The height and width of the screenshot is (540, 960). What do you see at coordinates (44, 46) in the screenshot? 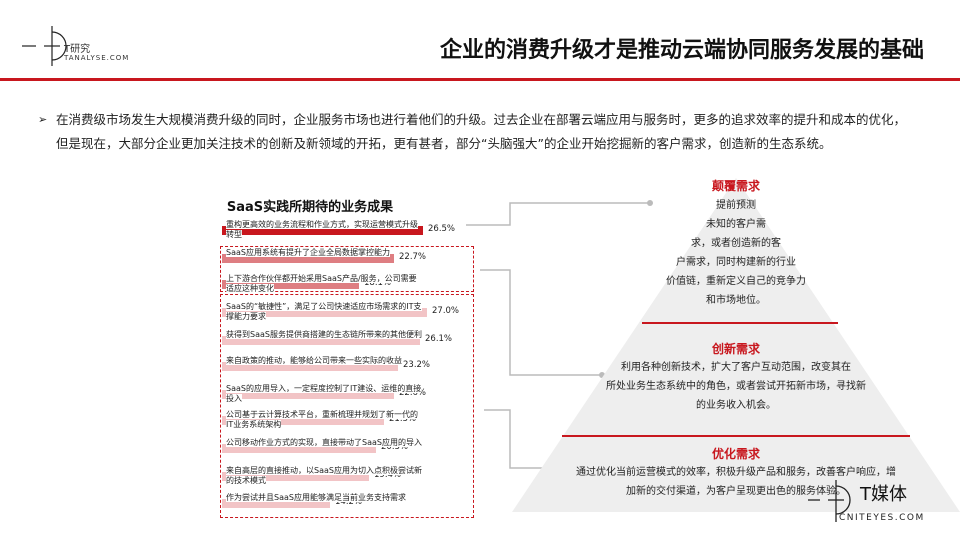
I see `tanalyse-logo` at bounding box center [44, 46].